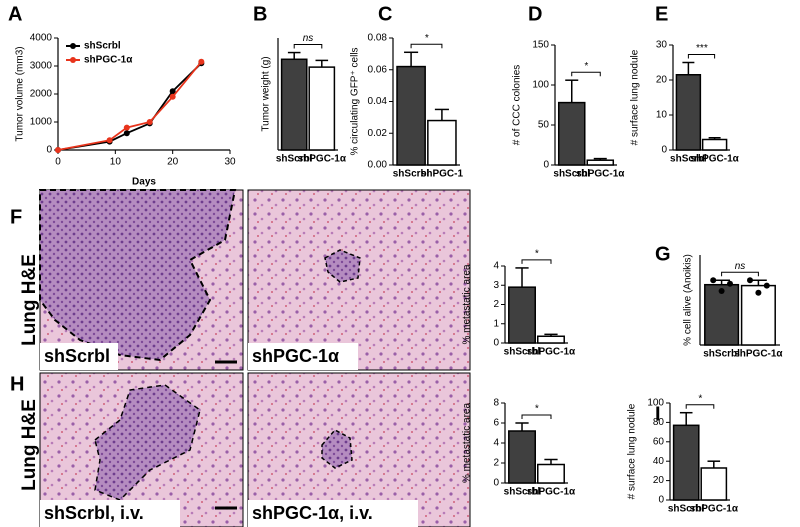  Describe the element at coordinates (173, 162) in the screenshot. I see `x-tick-label: 20` at that location.